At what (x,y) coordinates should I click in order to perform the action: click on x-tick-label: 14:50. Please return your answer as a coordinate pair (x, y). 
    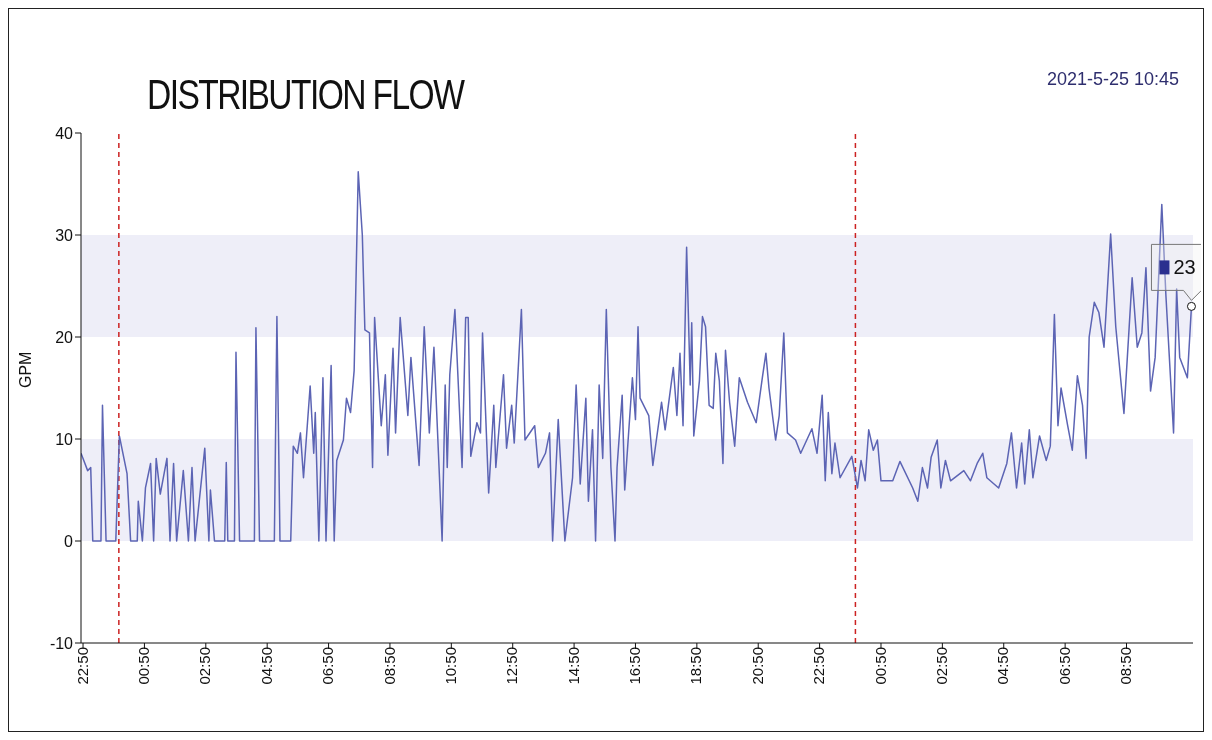
    Looking at the image, I should click on (573, 666).